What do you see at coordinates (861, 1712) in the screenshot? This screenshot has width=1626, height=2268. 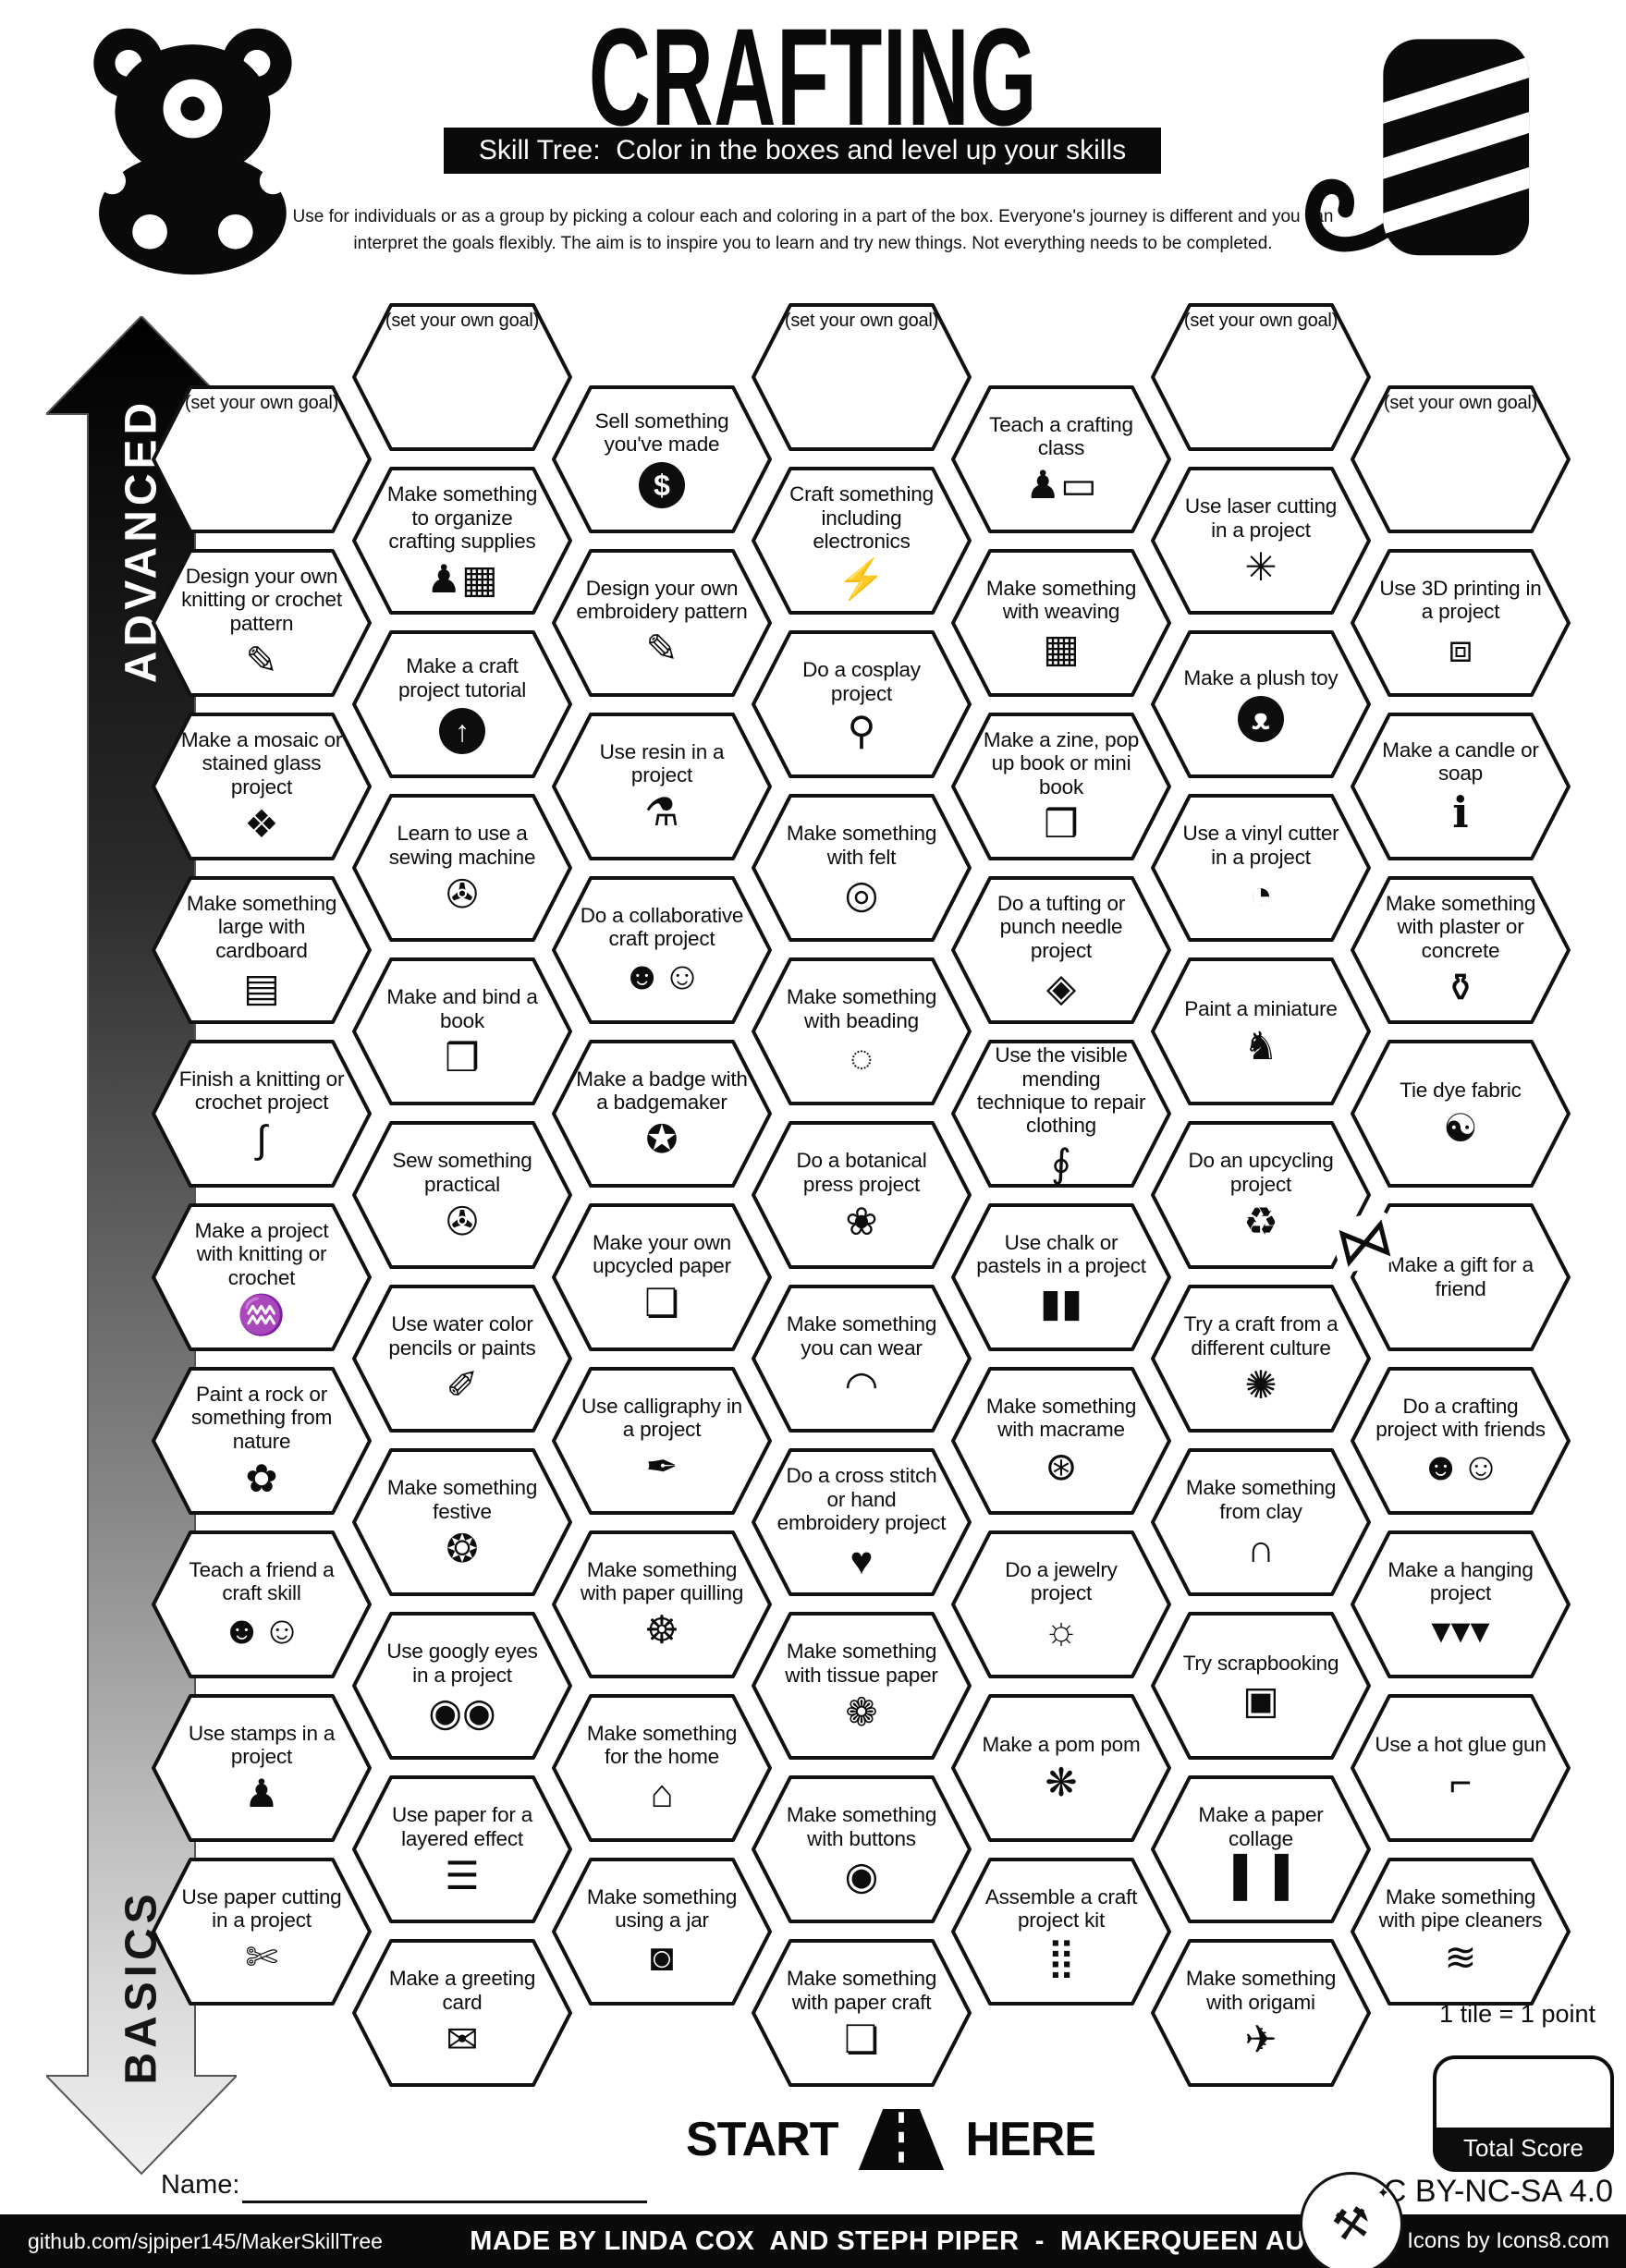 I see `tissue-flower-icon: ❁` at bounding box center [861, 1712].